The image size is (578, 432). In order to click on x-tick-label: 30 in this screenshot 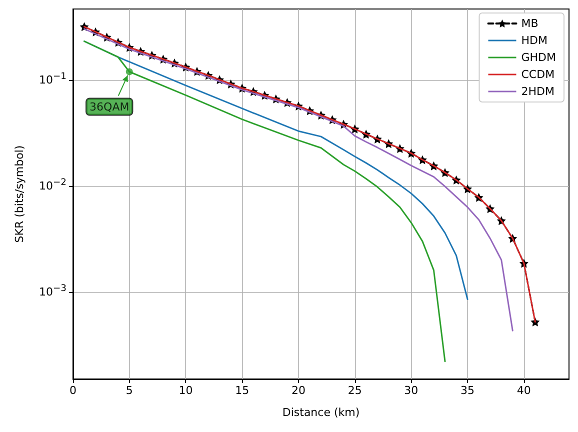, I will do `click(411, 390)`.